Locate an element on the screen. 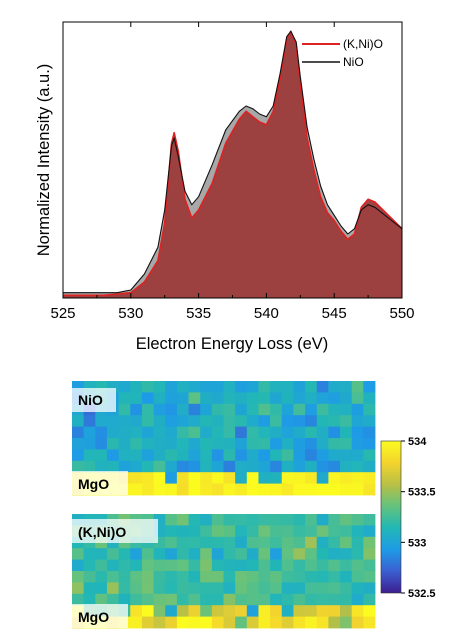  x-axis-label: Electron Energy Loss (eV) is located at coordinates (232, 344).